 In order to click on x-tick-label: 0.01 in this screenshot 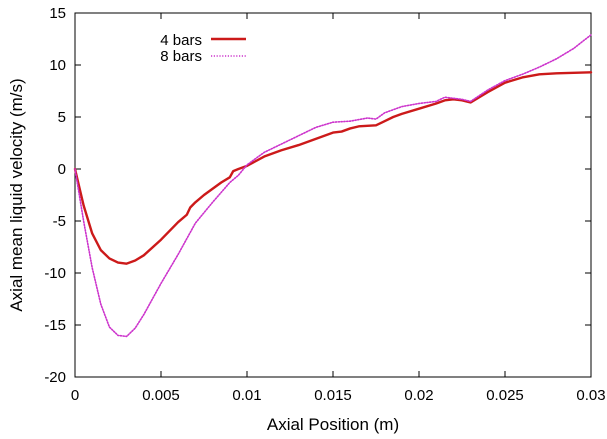, I will do `click(246, 395)`.